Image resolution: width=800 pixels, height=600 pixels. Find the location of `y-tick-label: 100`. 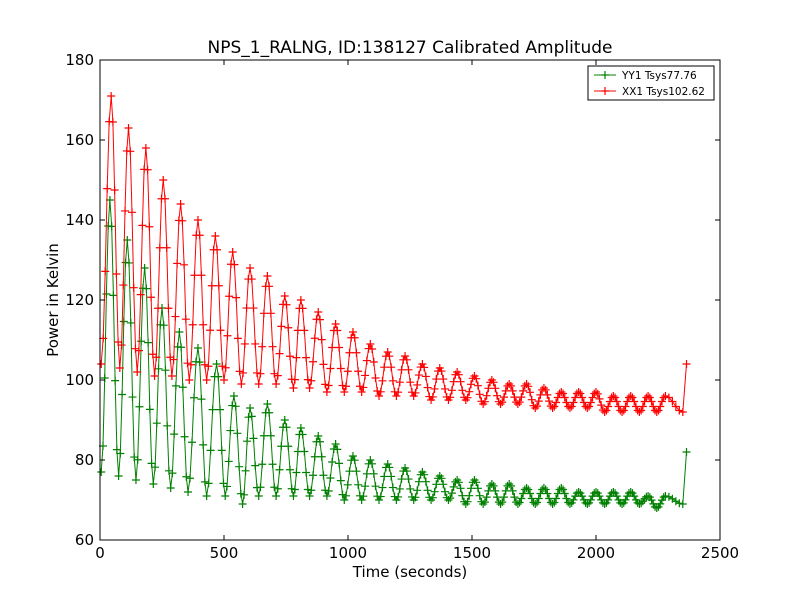

y-tick-label: 100 is located at coordinates (79, 380).